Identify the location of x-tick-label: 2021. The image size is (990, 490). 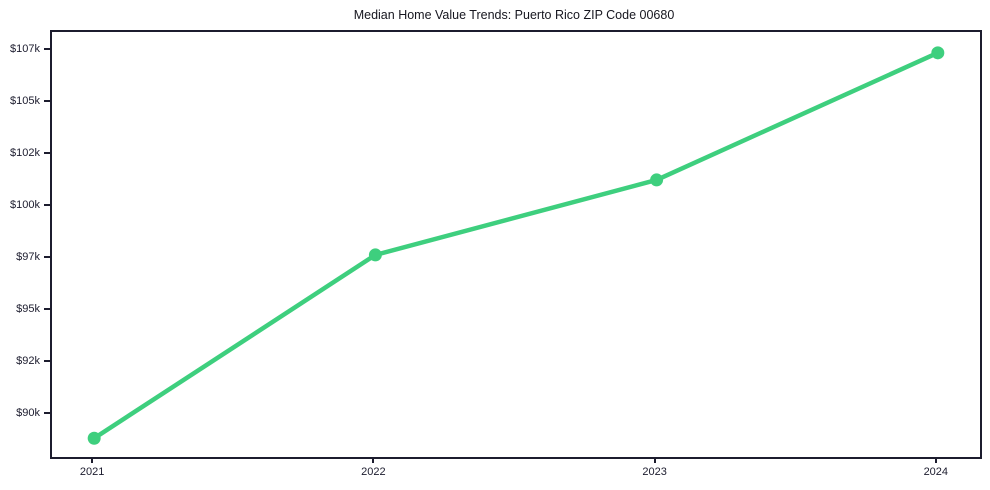
(92, 472).